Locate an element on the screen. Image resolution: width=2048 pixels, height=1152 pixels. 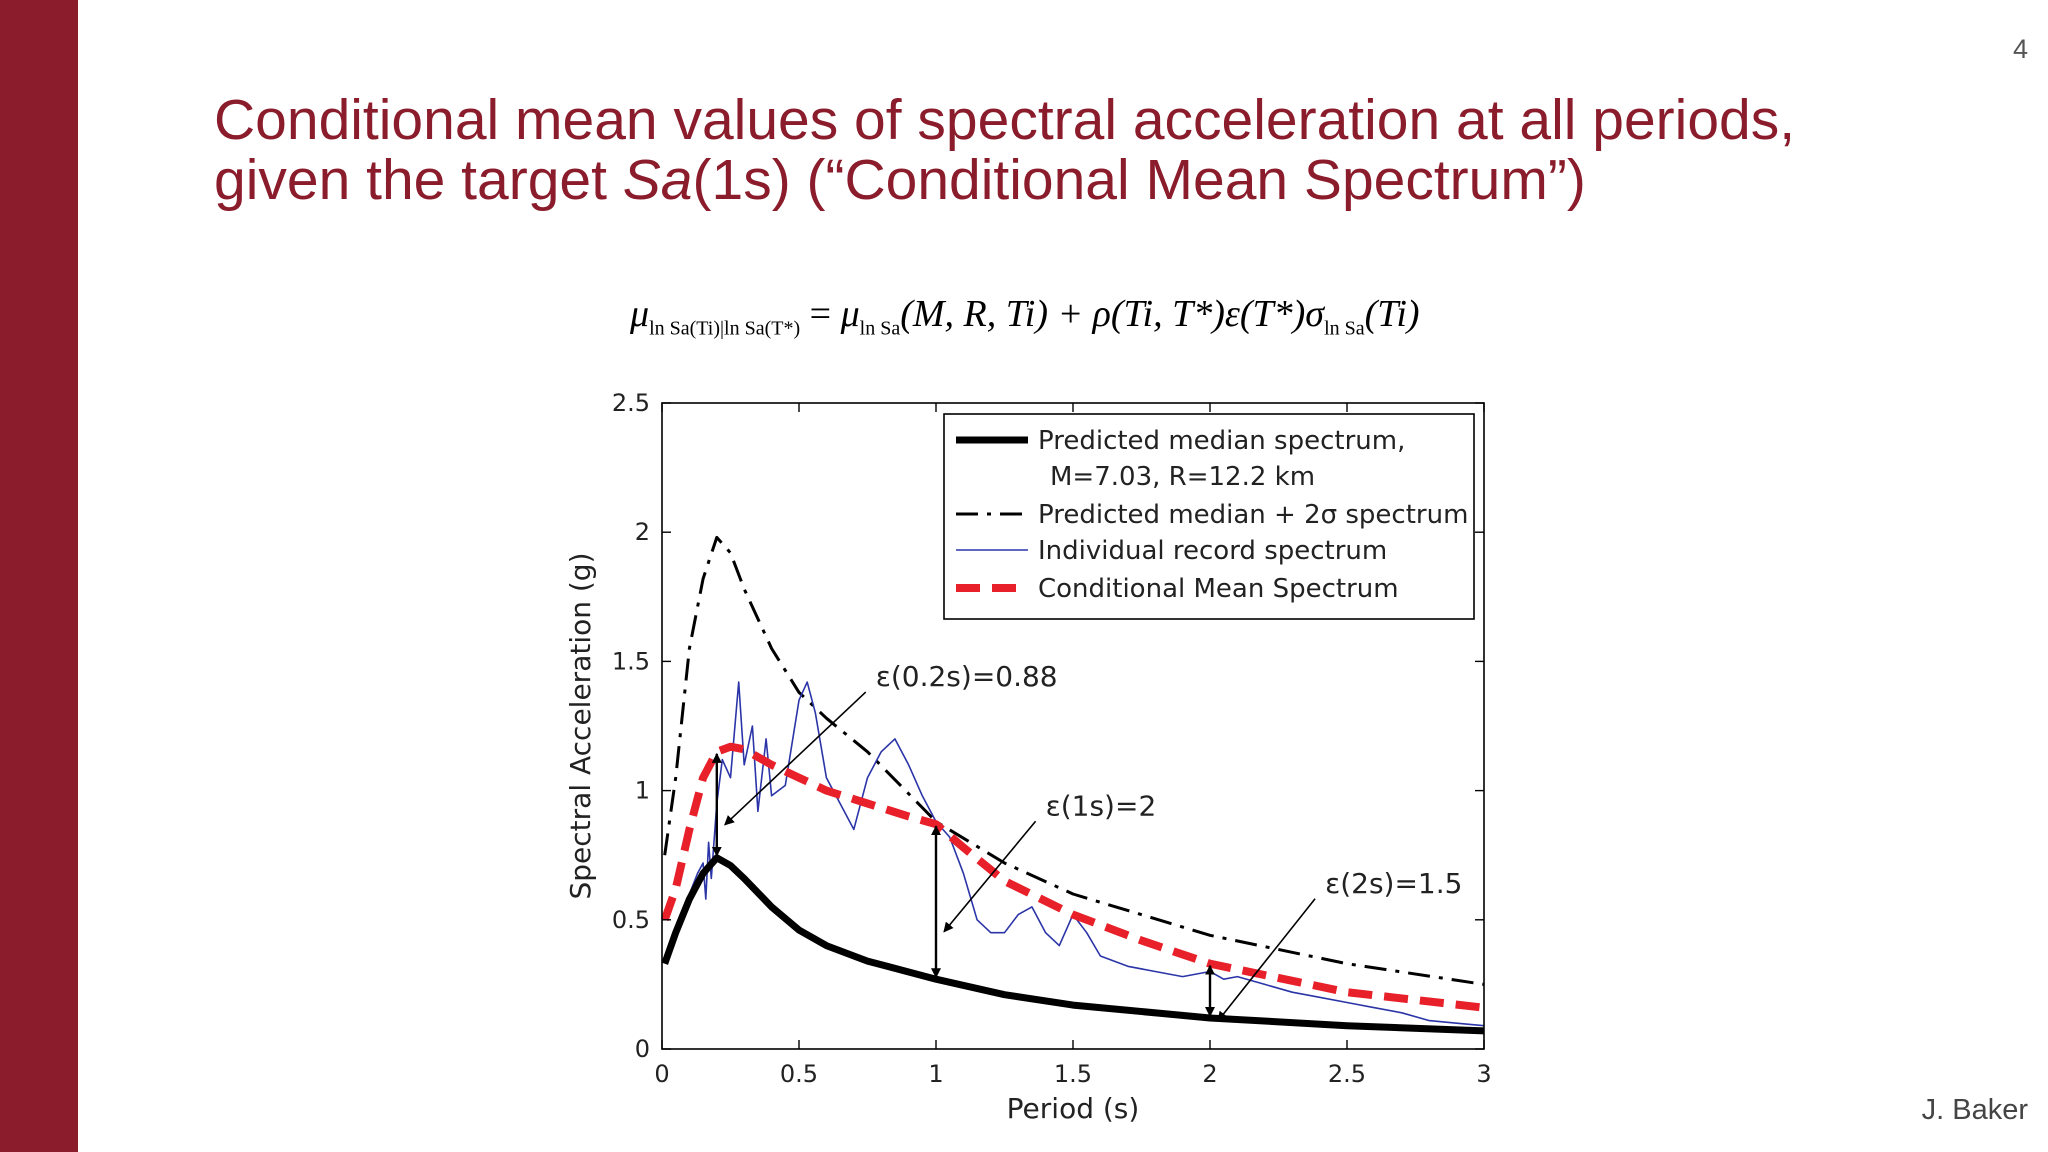
series-conditional-mean is located at coordinates (1072, 877).